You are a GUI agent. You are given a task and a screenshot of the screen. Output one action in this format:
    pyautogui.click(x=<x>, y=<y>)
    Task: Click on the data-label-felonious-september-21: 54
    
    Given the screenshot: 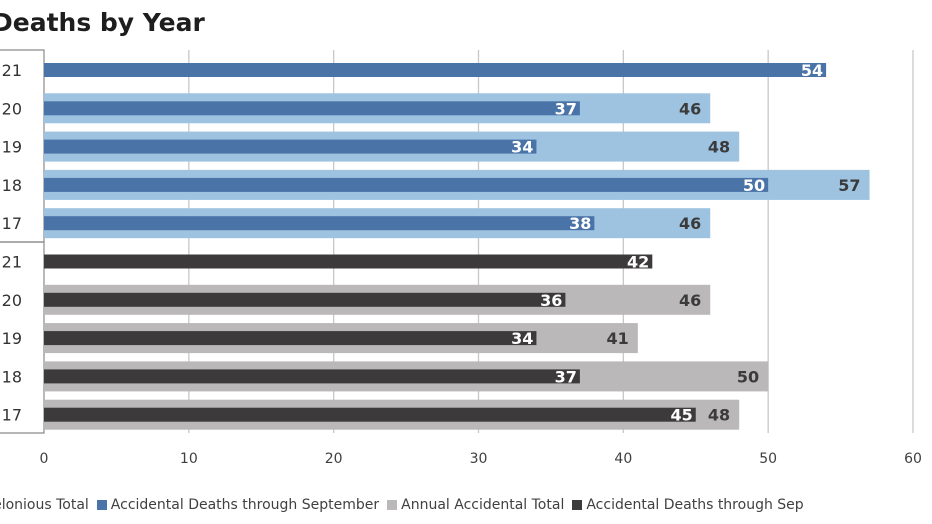 What is the action you would take?
    pyautogui.click(x=812, y=70)
    